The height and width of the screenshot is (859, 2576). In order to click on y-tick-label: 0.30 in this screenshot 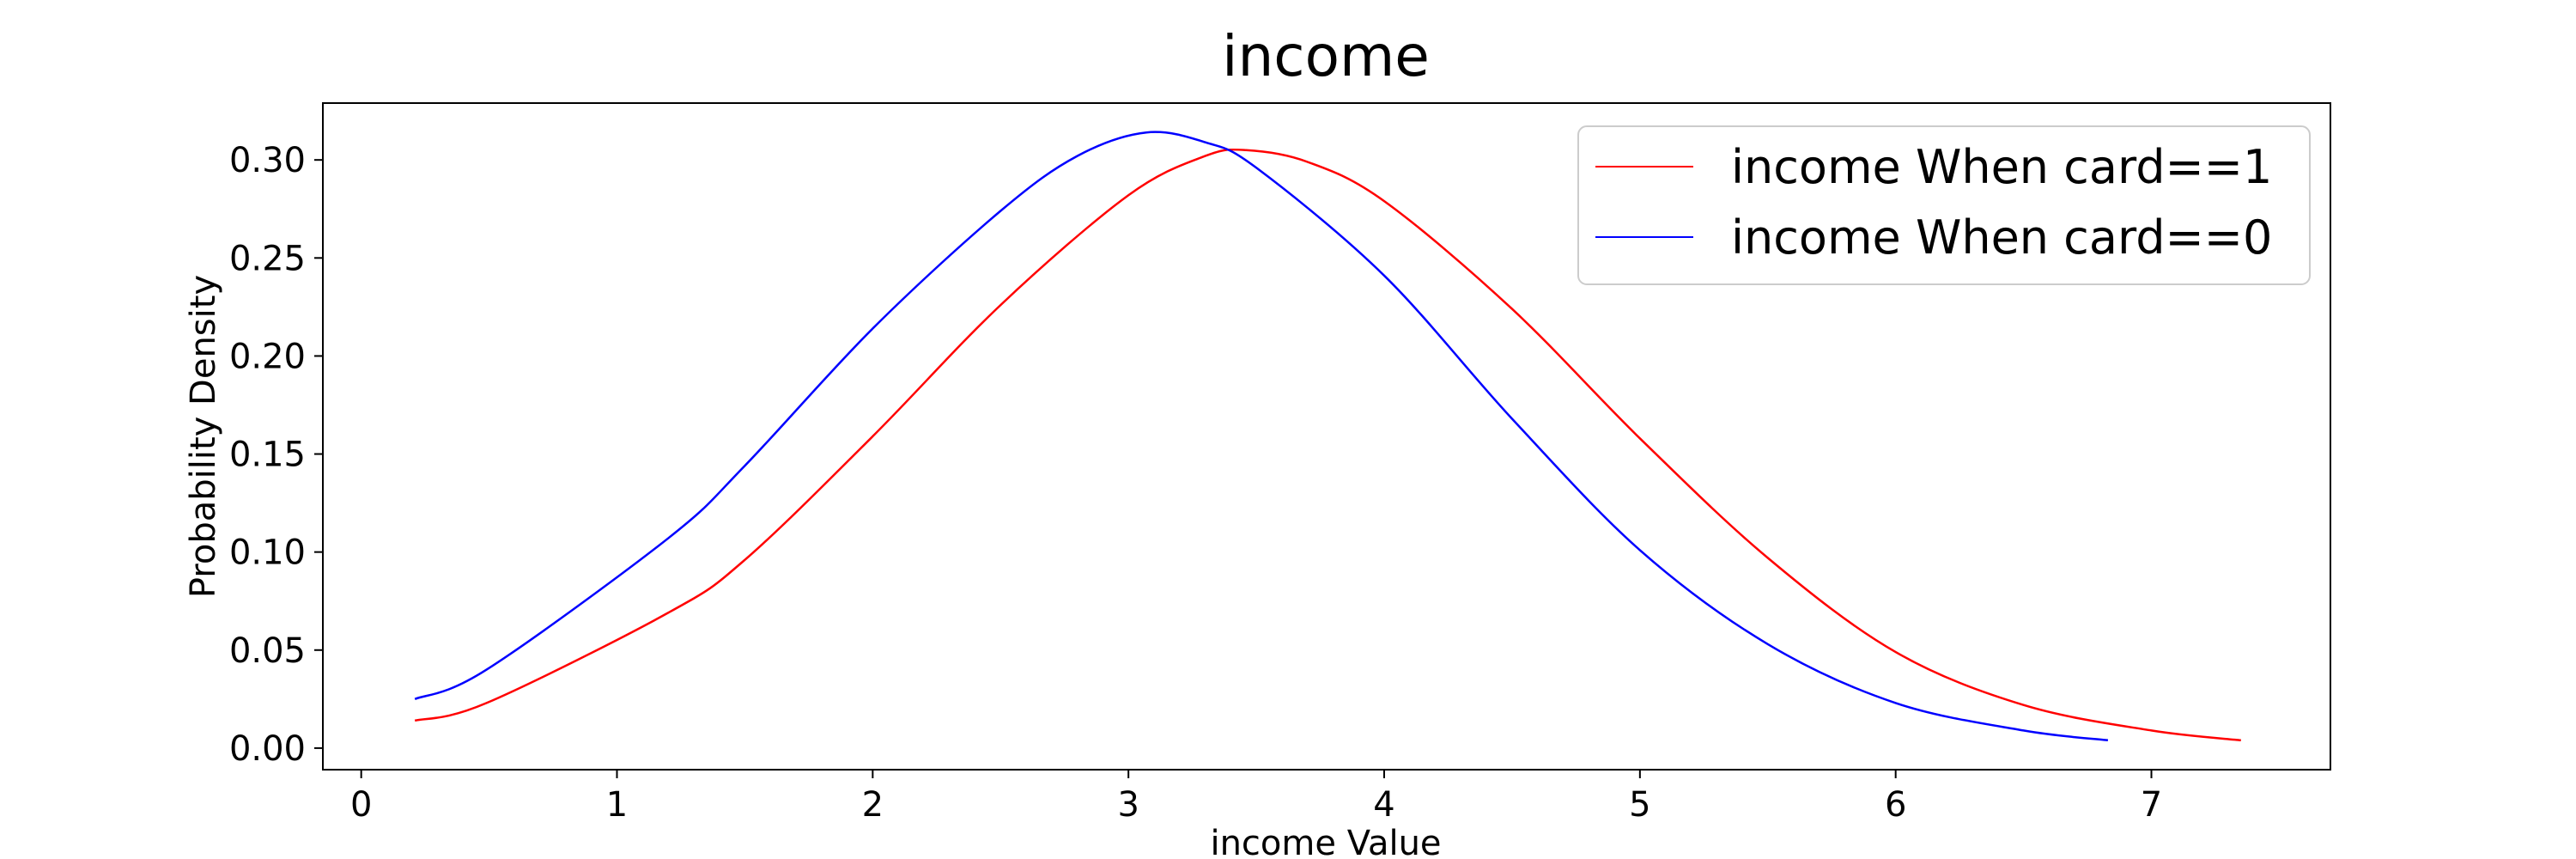, I will do `click(268, 160)`.